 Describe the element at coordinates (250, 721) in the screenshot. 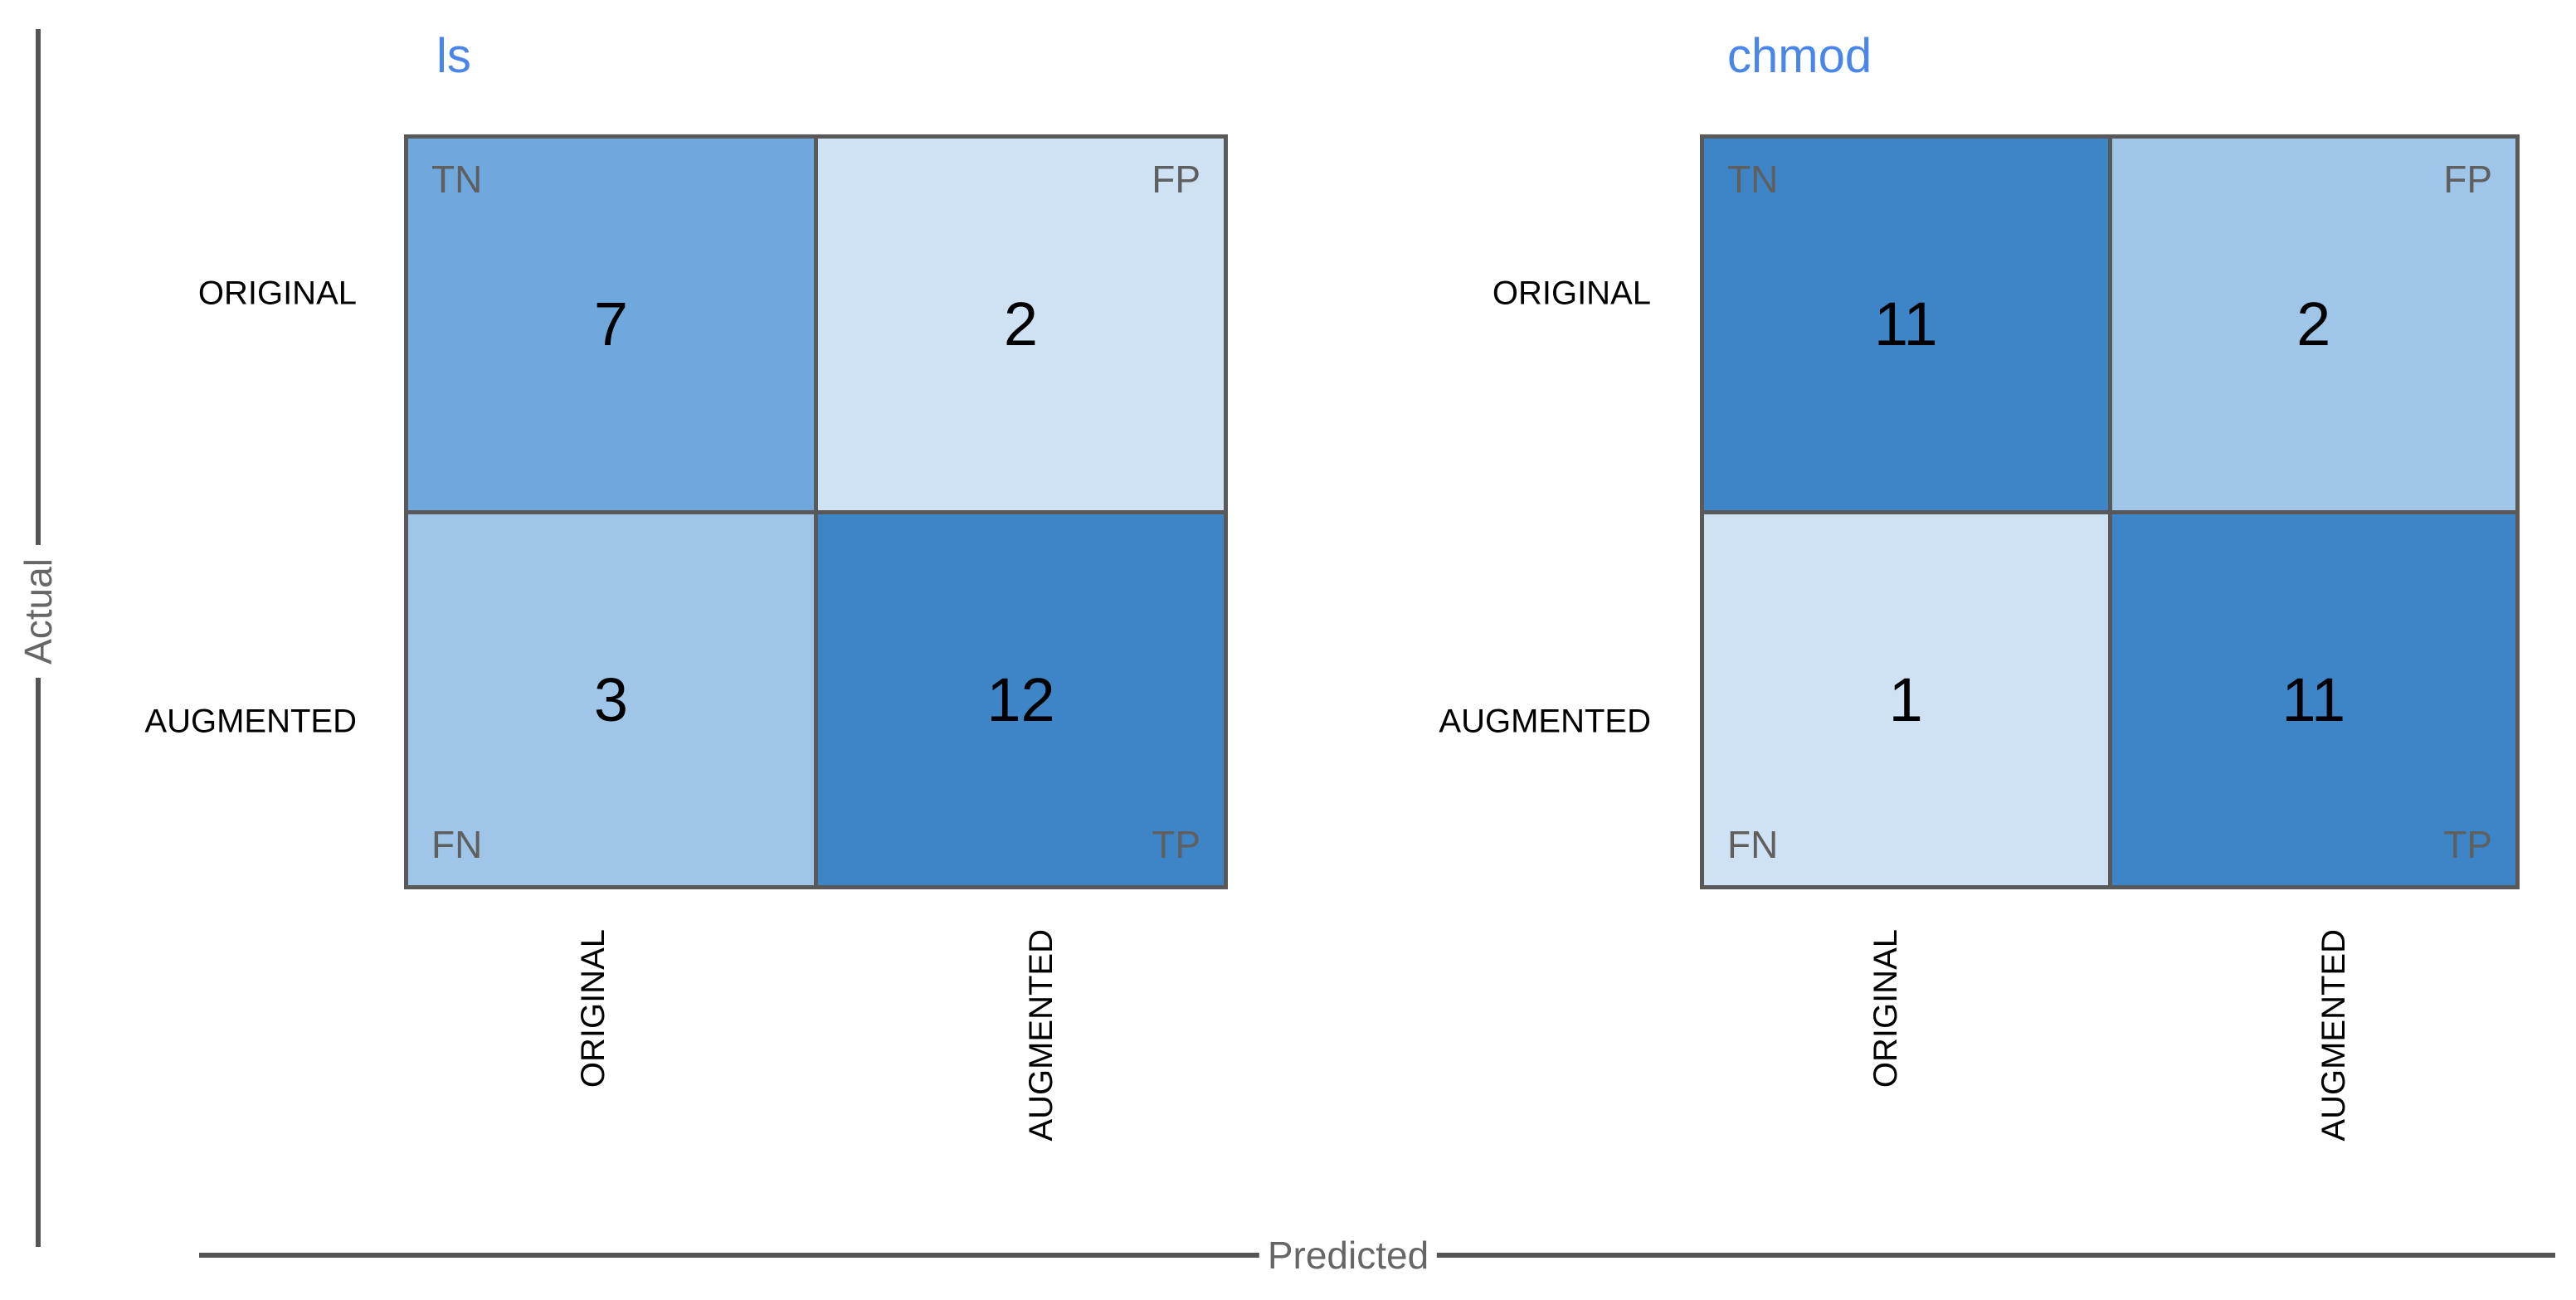

I see `ls-ytick-augmented: AUGMENTED` at that location.